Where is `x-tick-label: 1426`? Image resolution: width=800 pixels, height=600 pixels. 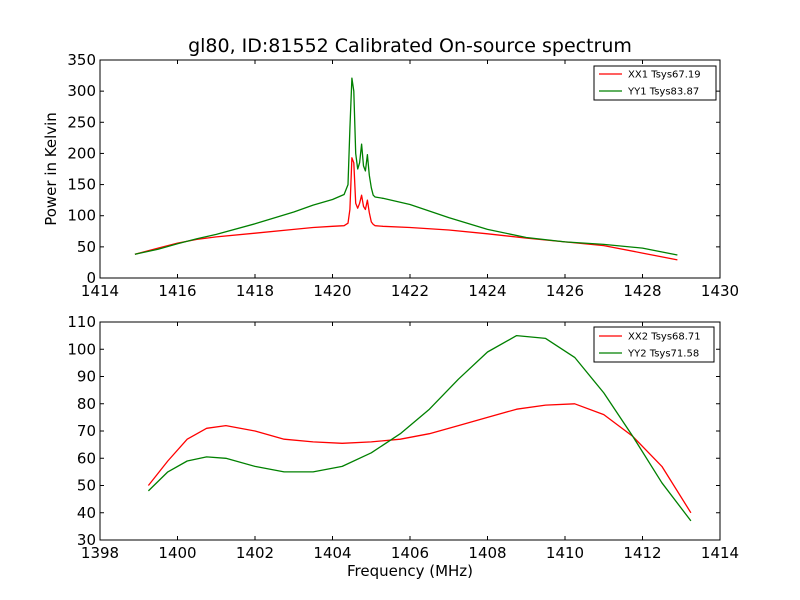 x-tick-label: 1426 is located at coordinates (565, 291).